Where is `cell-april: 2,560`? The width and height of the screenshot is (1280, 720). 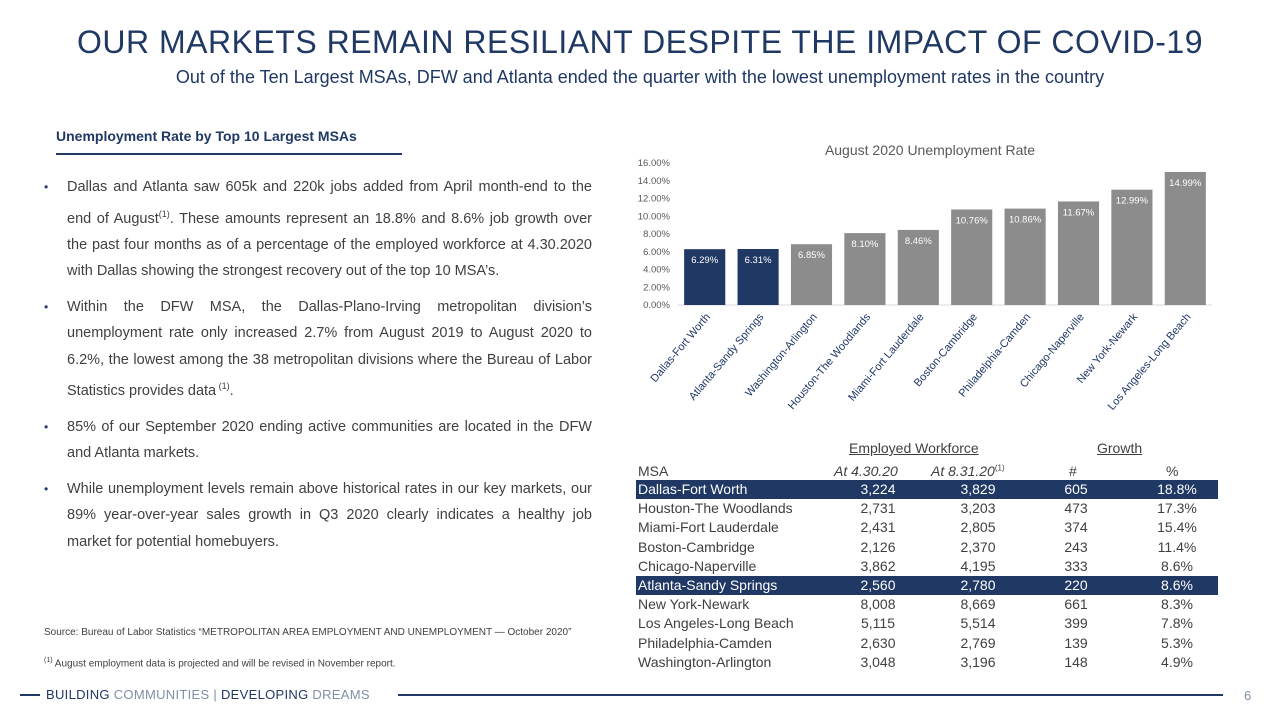 cell-april: 2,560 is located at coordinates (878, 584).